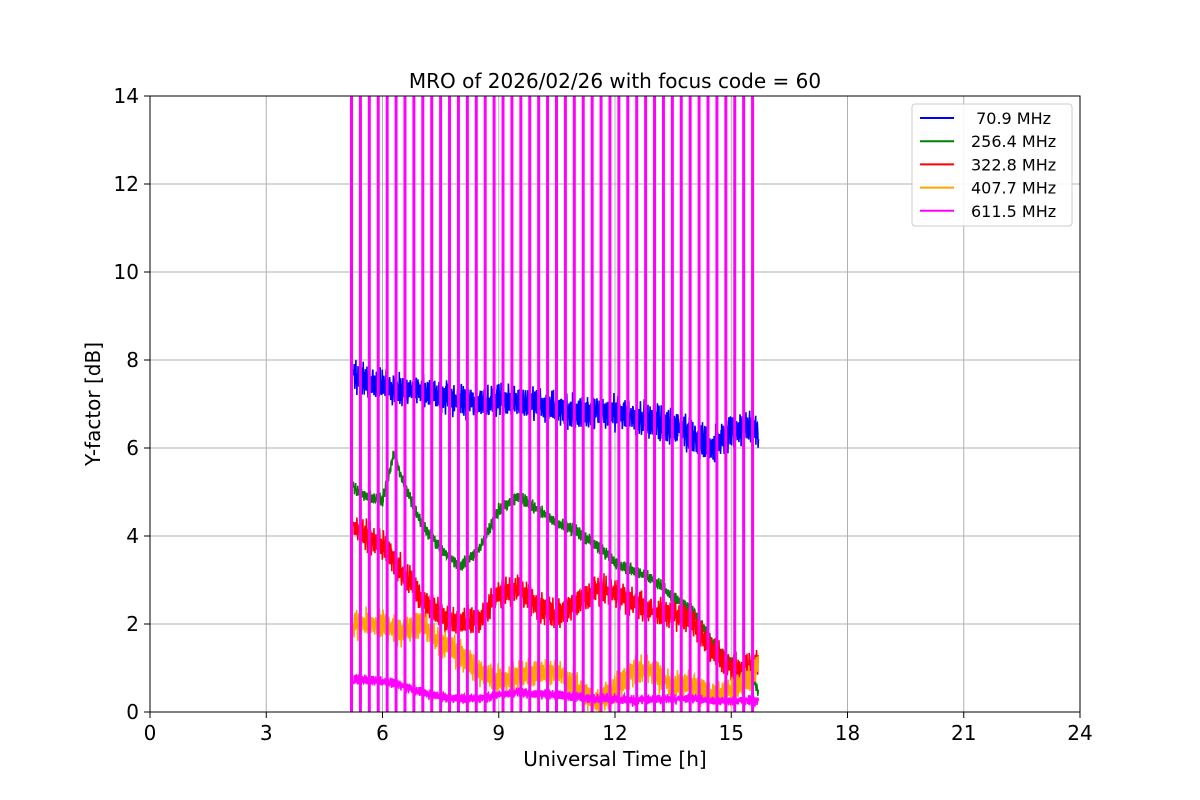 The width and height of the screenshot is (1200, 800). Describe the element at coordinates (1013, 211) in the screenshot. I see `legend-label: 611.5 MHz` at that location.